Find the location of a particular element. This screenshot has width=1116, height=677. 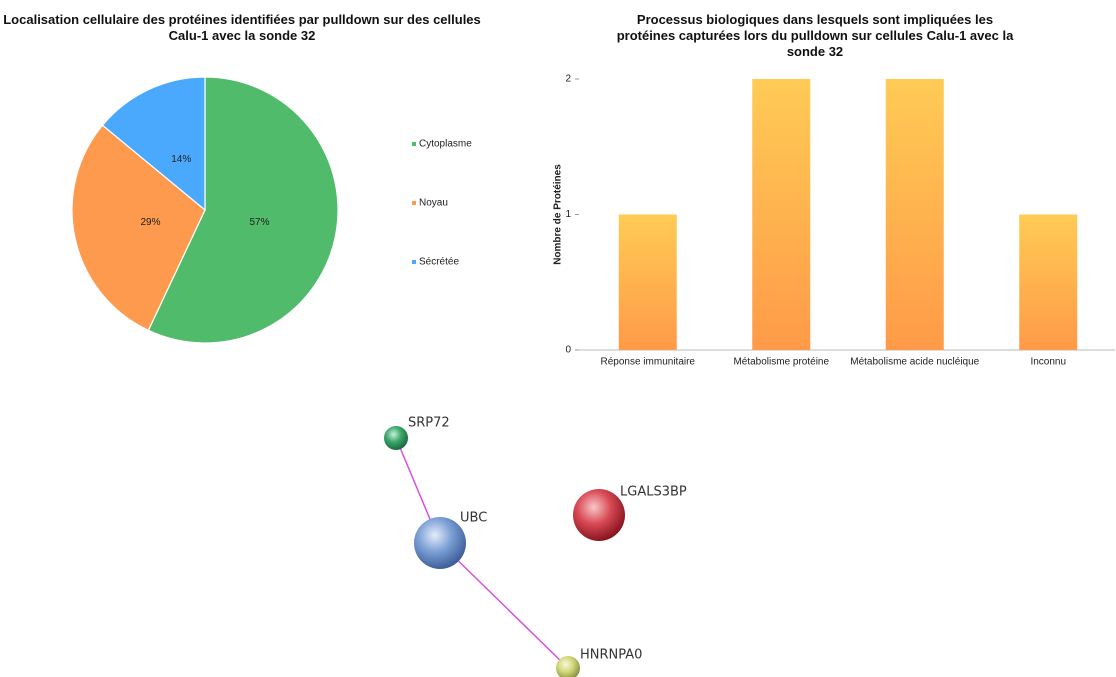

network: SRP72 UBC LGALS3BP HNRNPA0 is located at coordinates (535, 546).